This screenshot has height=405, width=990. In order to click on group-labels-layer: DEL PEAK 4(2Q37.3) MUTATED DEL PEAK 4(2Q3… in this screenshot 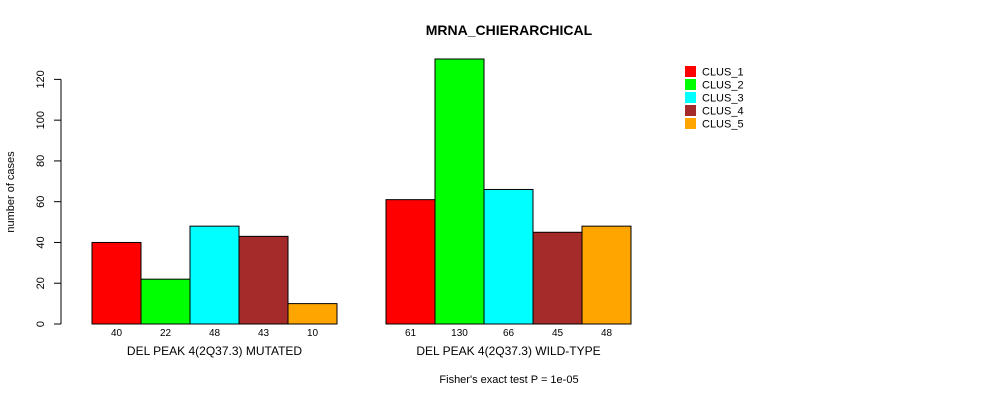, I will do `click(364, 351)`.